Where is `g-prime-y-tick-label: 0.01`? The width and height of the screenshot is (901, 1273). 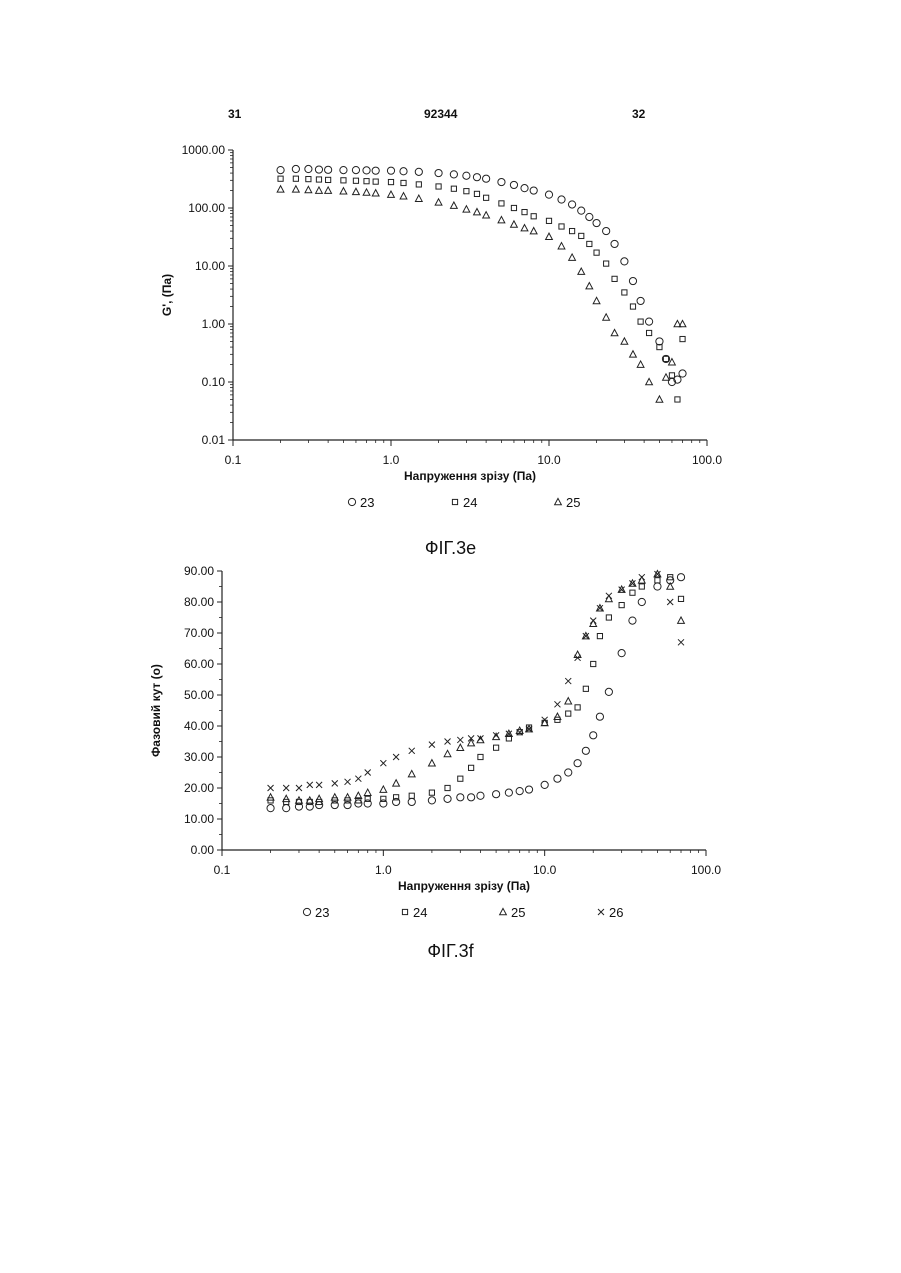
g-prime-y-tick-label: 0.01 is located at coordinates (214, 440).